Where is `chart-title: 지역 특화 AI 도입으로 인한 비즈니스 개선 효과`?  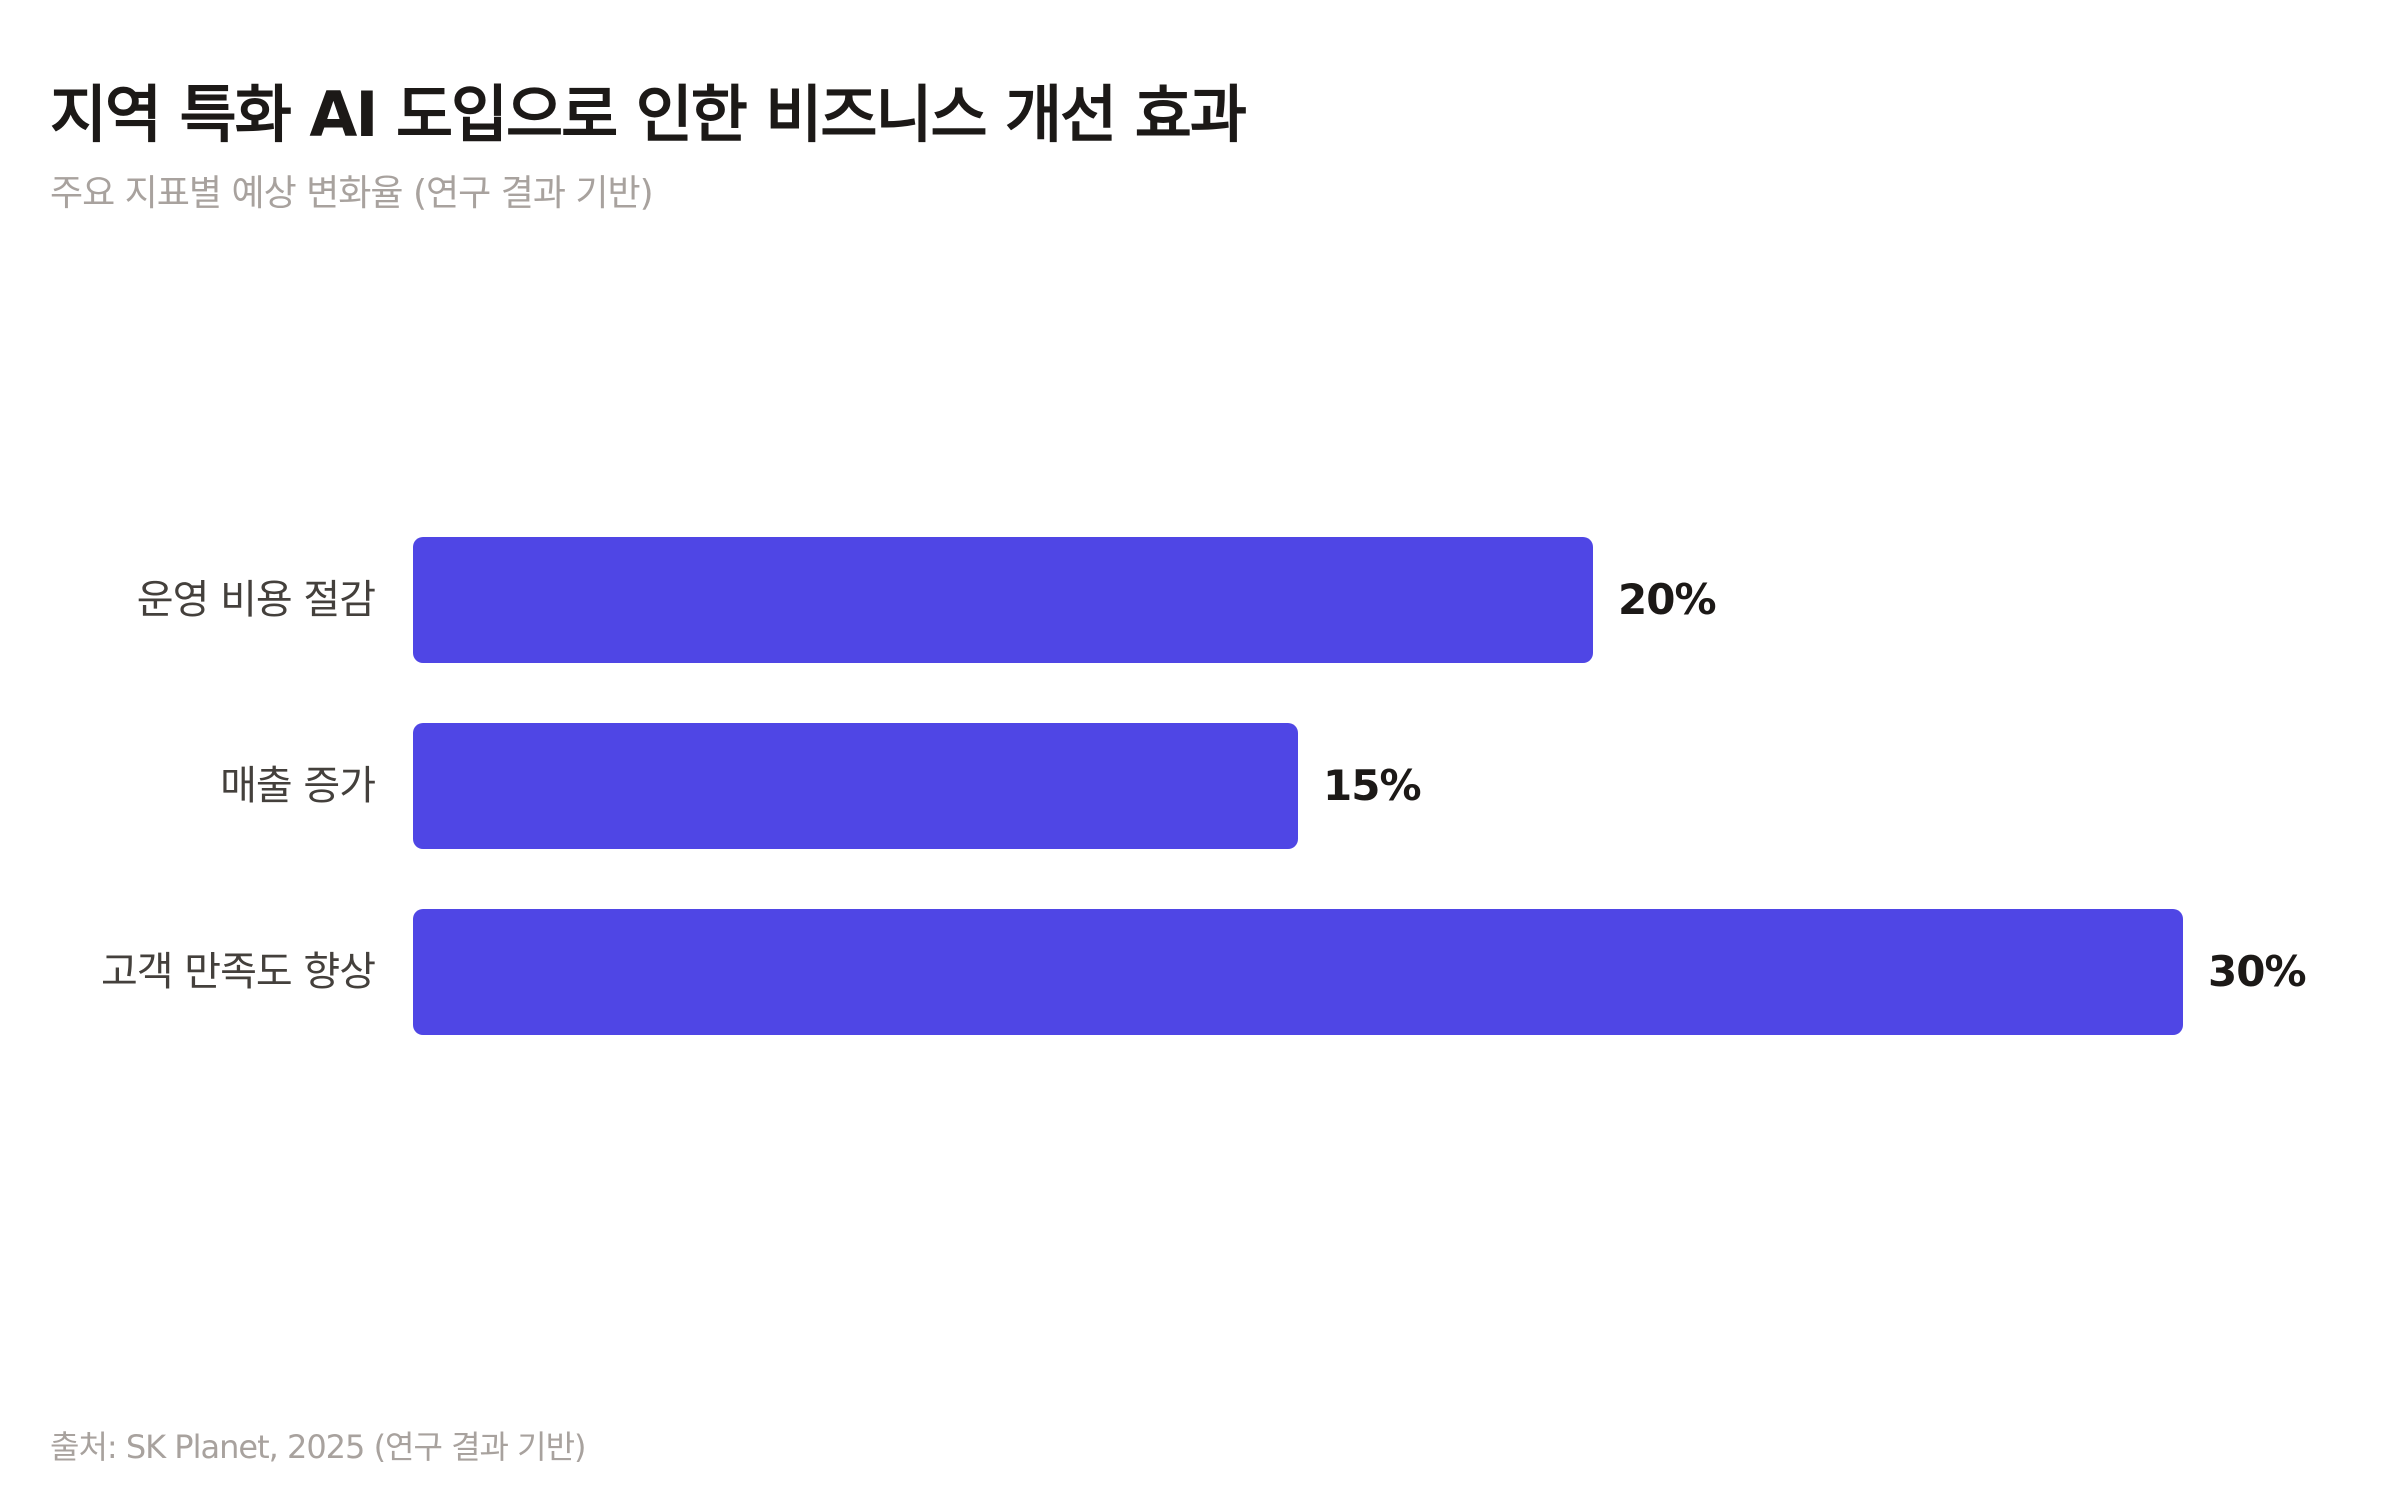
chart-title: 지역 특화 AI 도입으로 인한 비즈니스 개선 효과 is located at coordinates (648, 114).